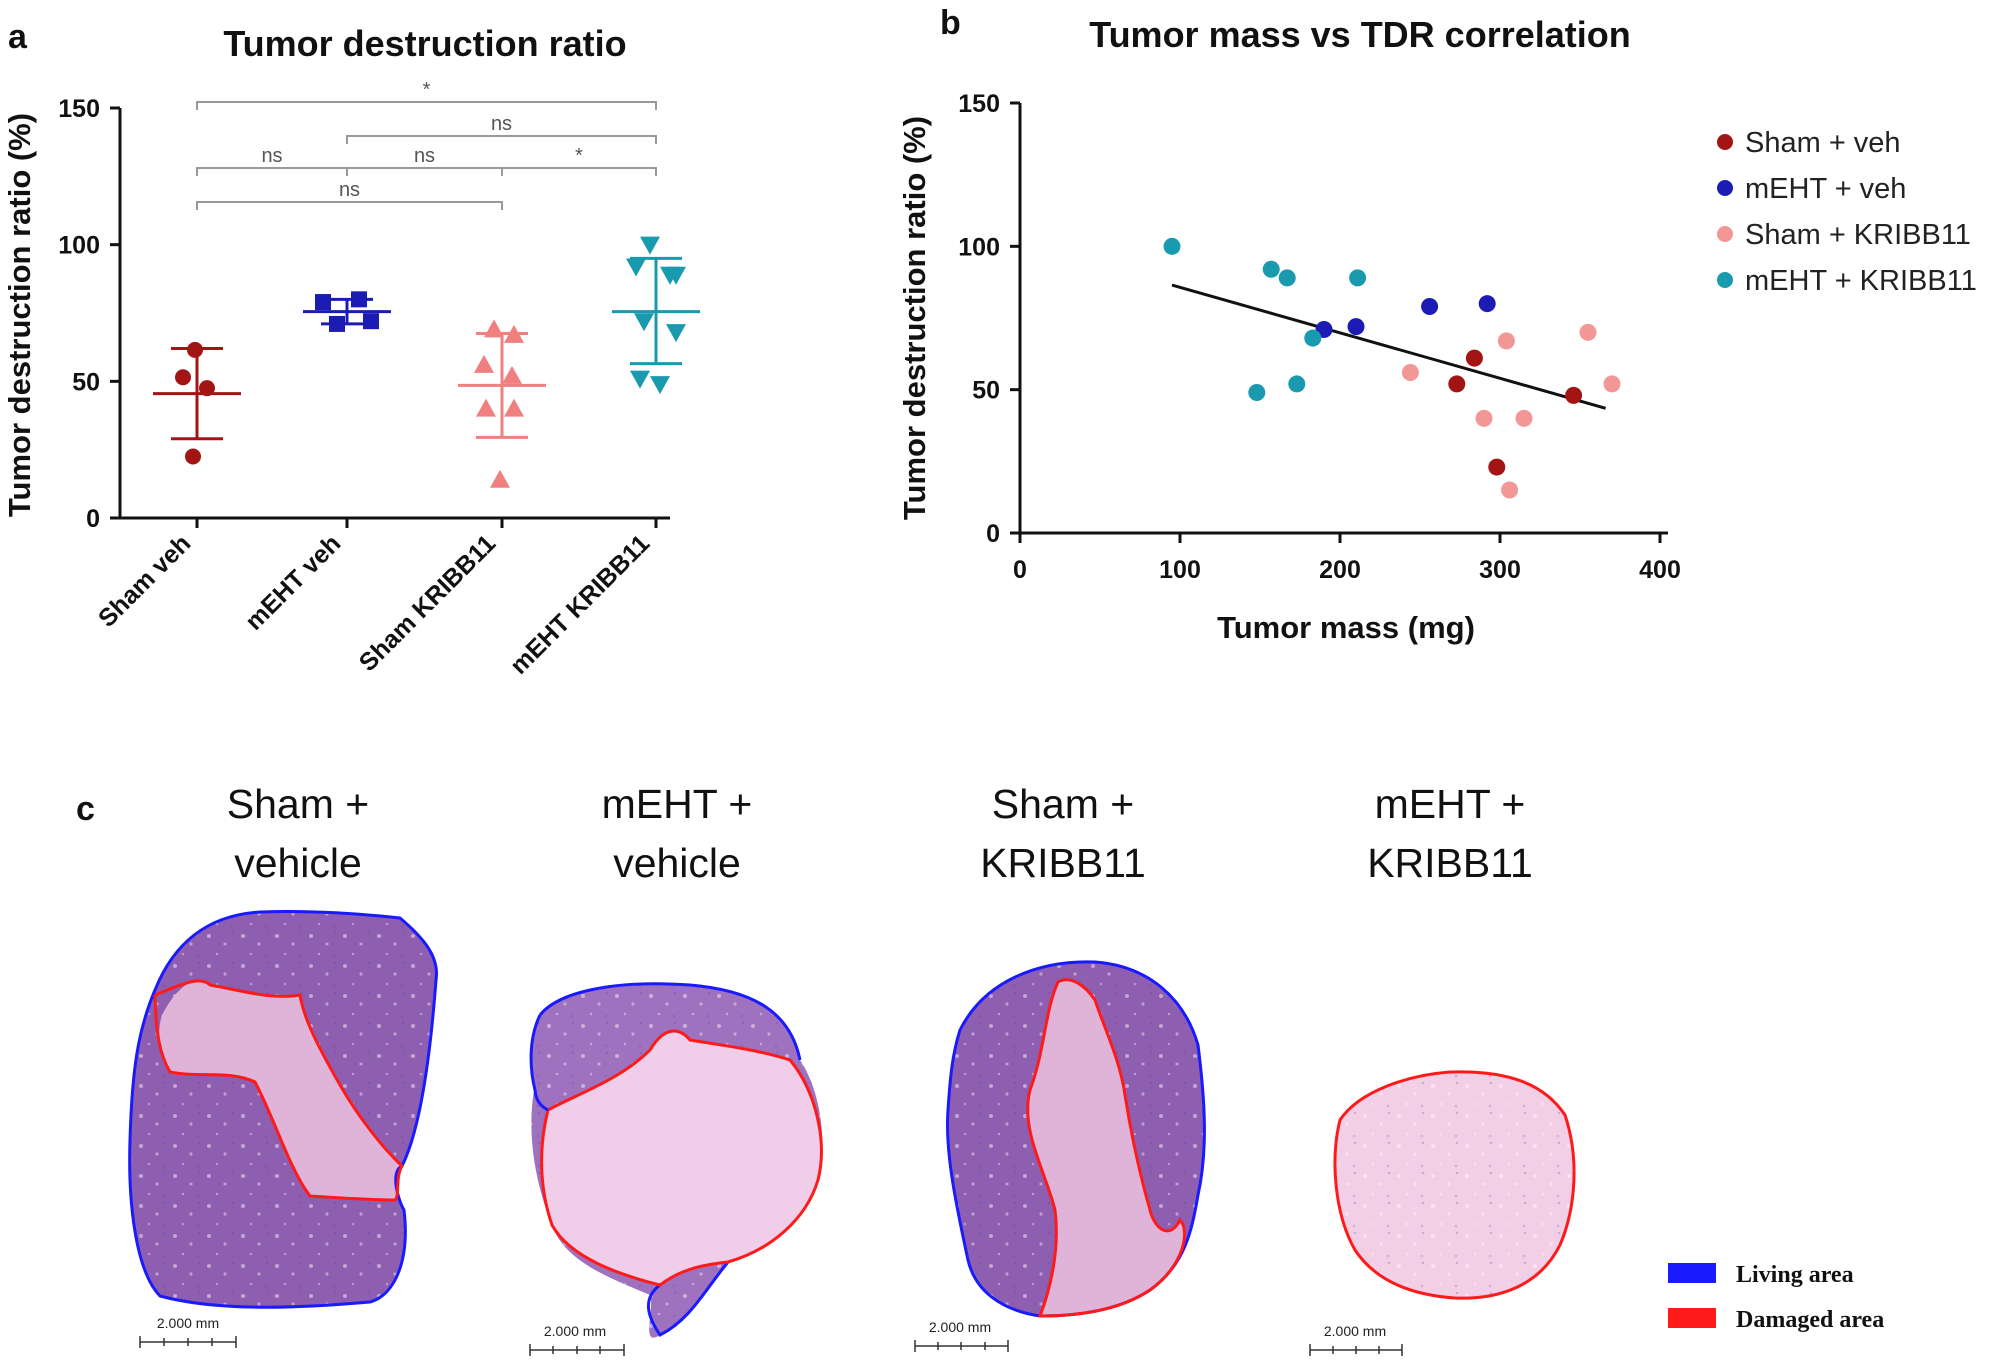 The width and height of the screenshot is (2007, 1362). What do you see at coordinates (677, 863) in the screenshot?
I see `panel-c-title-2-line2: vehicle` at bounding box center [677, 863].